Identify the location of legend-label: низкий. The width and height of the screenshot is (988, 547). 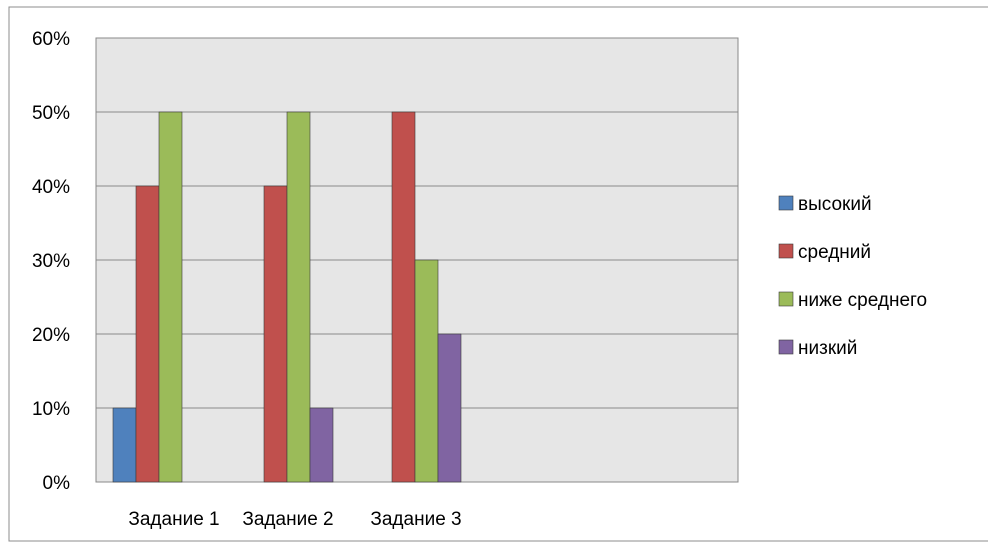
(827, 348).